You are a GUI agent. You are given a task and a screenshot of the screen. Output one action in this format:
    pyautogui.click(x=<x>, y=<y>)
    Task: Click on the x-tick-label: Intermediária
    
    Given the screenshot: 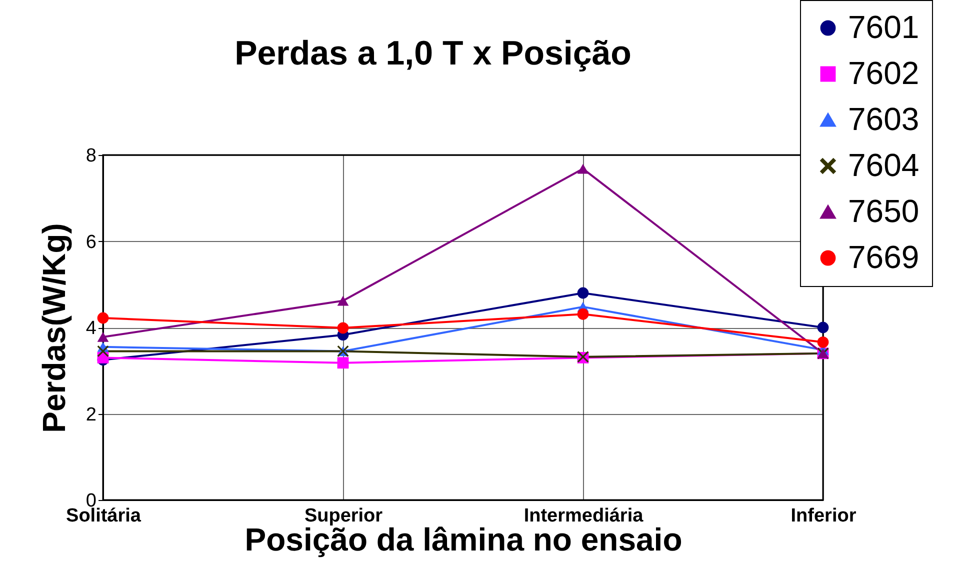 What is the action you would take?
    pyautogui.click(x=584, y=516)
    